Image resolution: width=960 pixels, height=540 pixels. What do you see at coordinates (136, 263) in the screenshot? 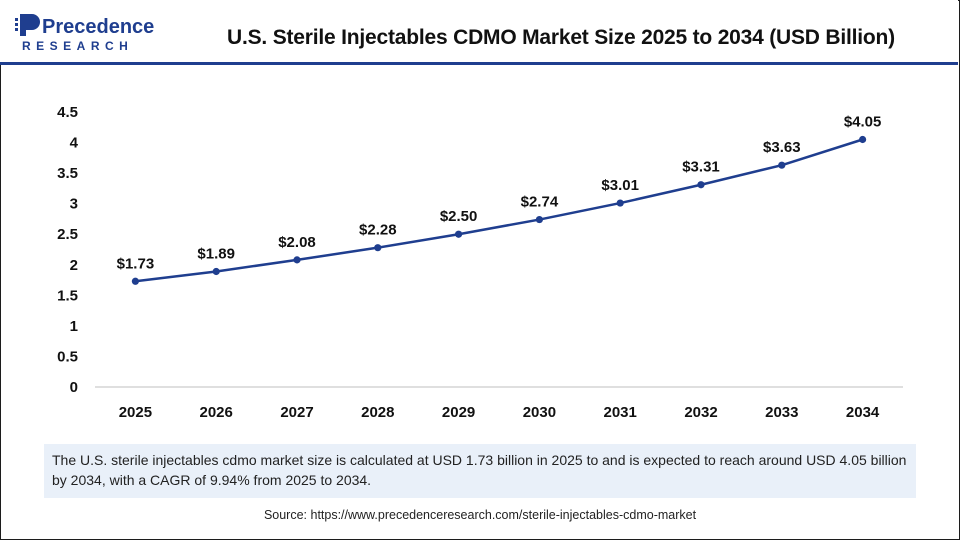
I see `data-label: $1.73` at bounding box center [136, 263].